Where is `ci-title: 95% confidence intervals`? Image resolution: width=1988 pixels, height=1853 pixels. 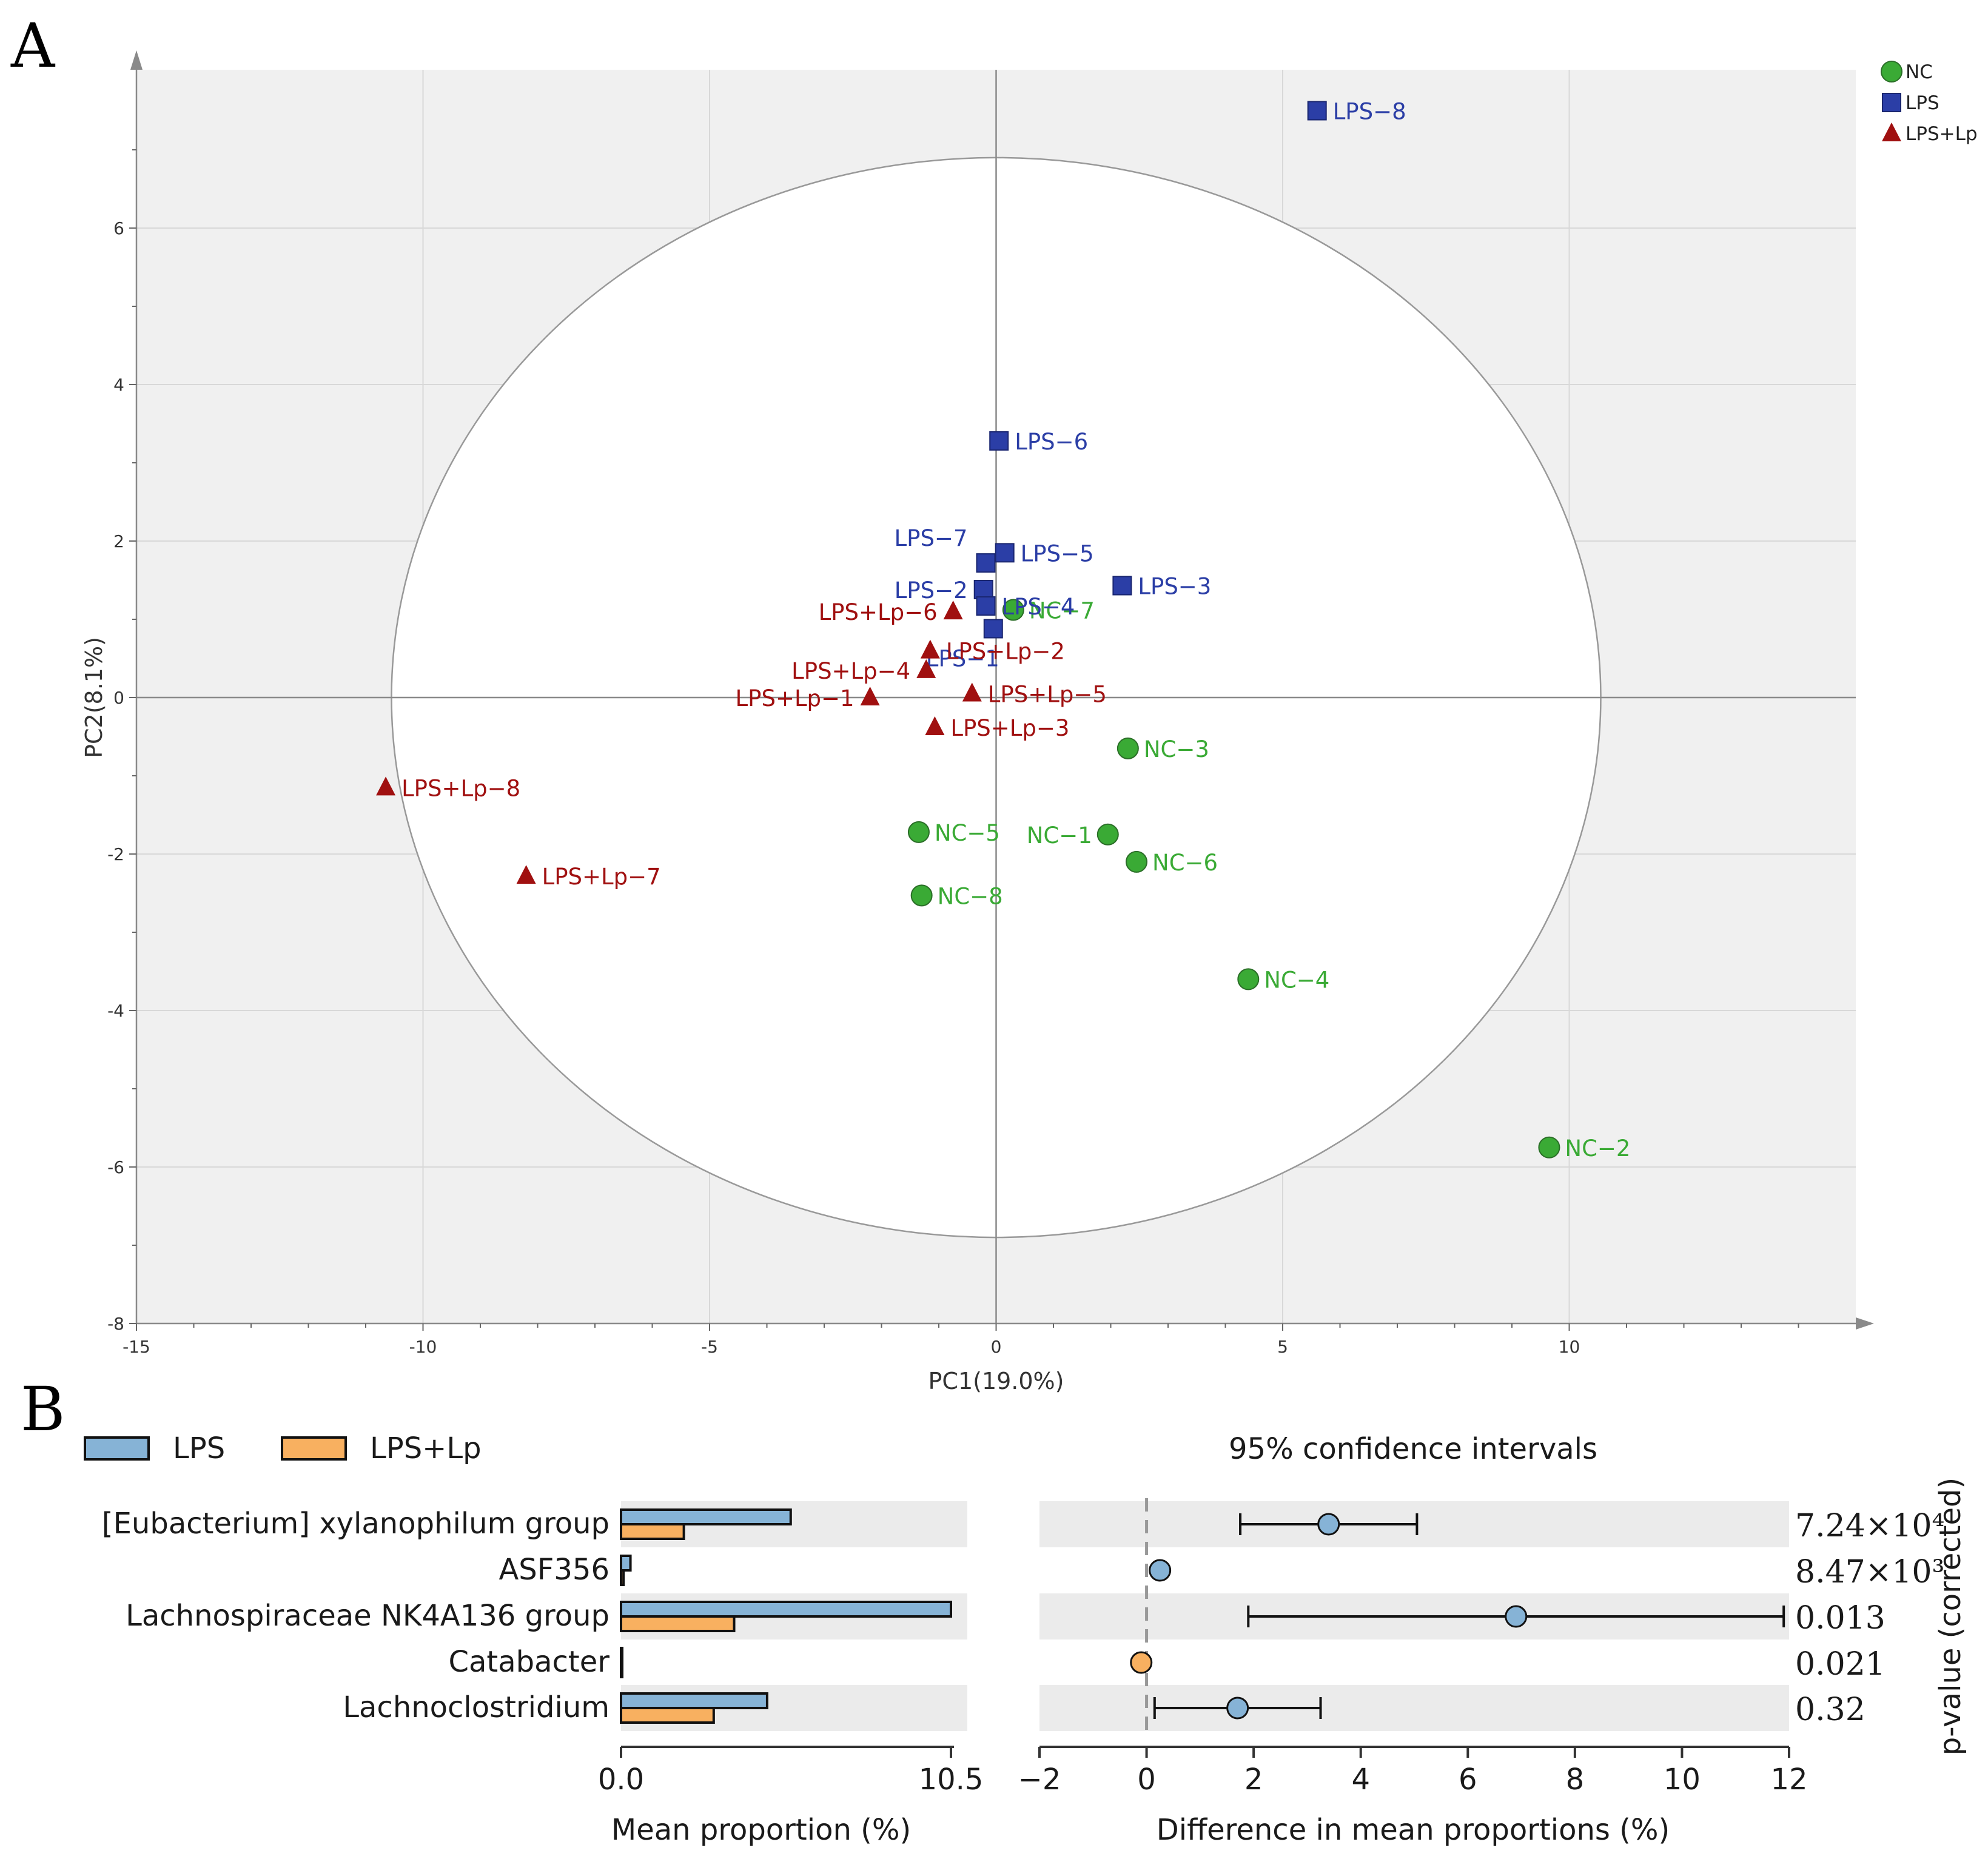 ci-title: 95% confidence intervals is located at coordinates (1413, 1449).